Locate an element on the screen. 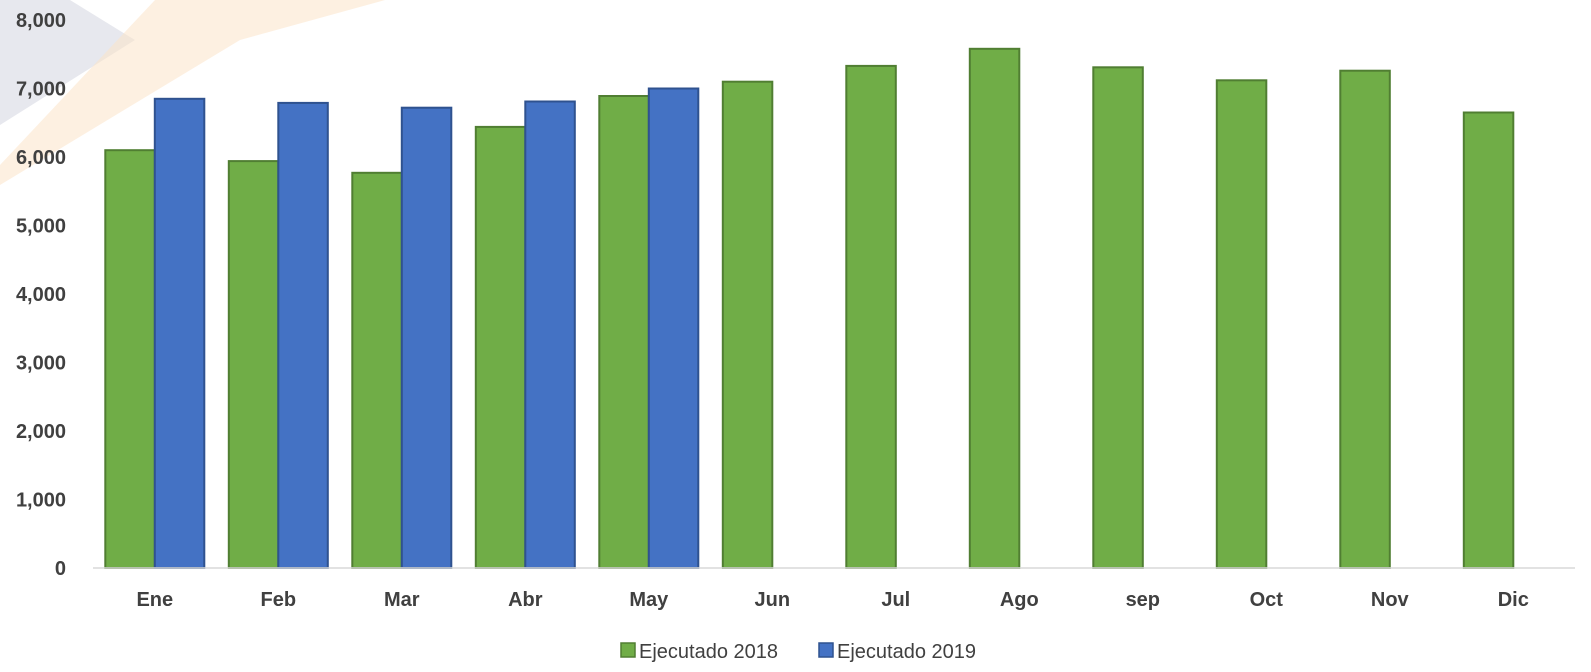 The width and height of the screenshot is (1591, 672). bar-ejecutado-2018-mar is located at coordinates (377, 370).